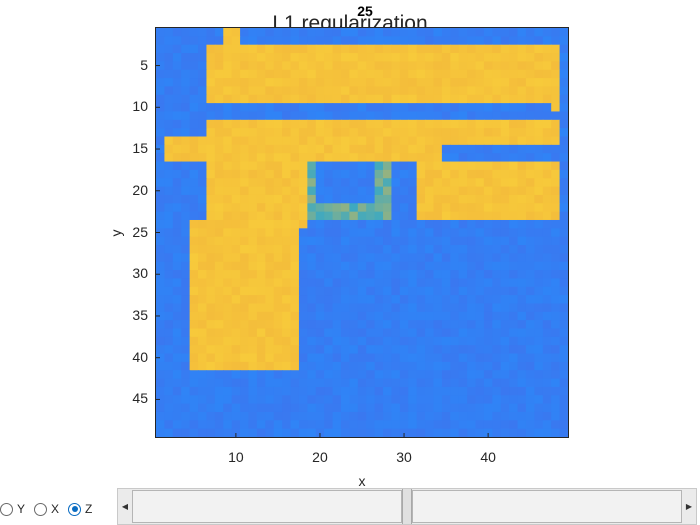 The image size is (700, 525). I want to click on slider-trough-right, so click(547, 506).